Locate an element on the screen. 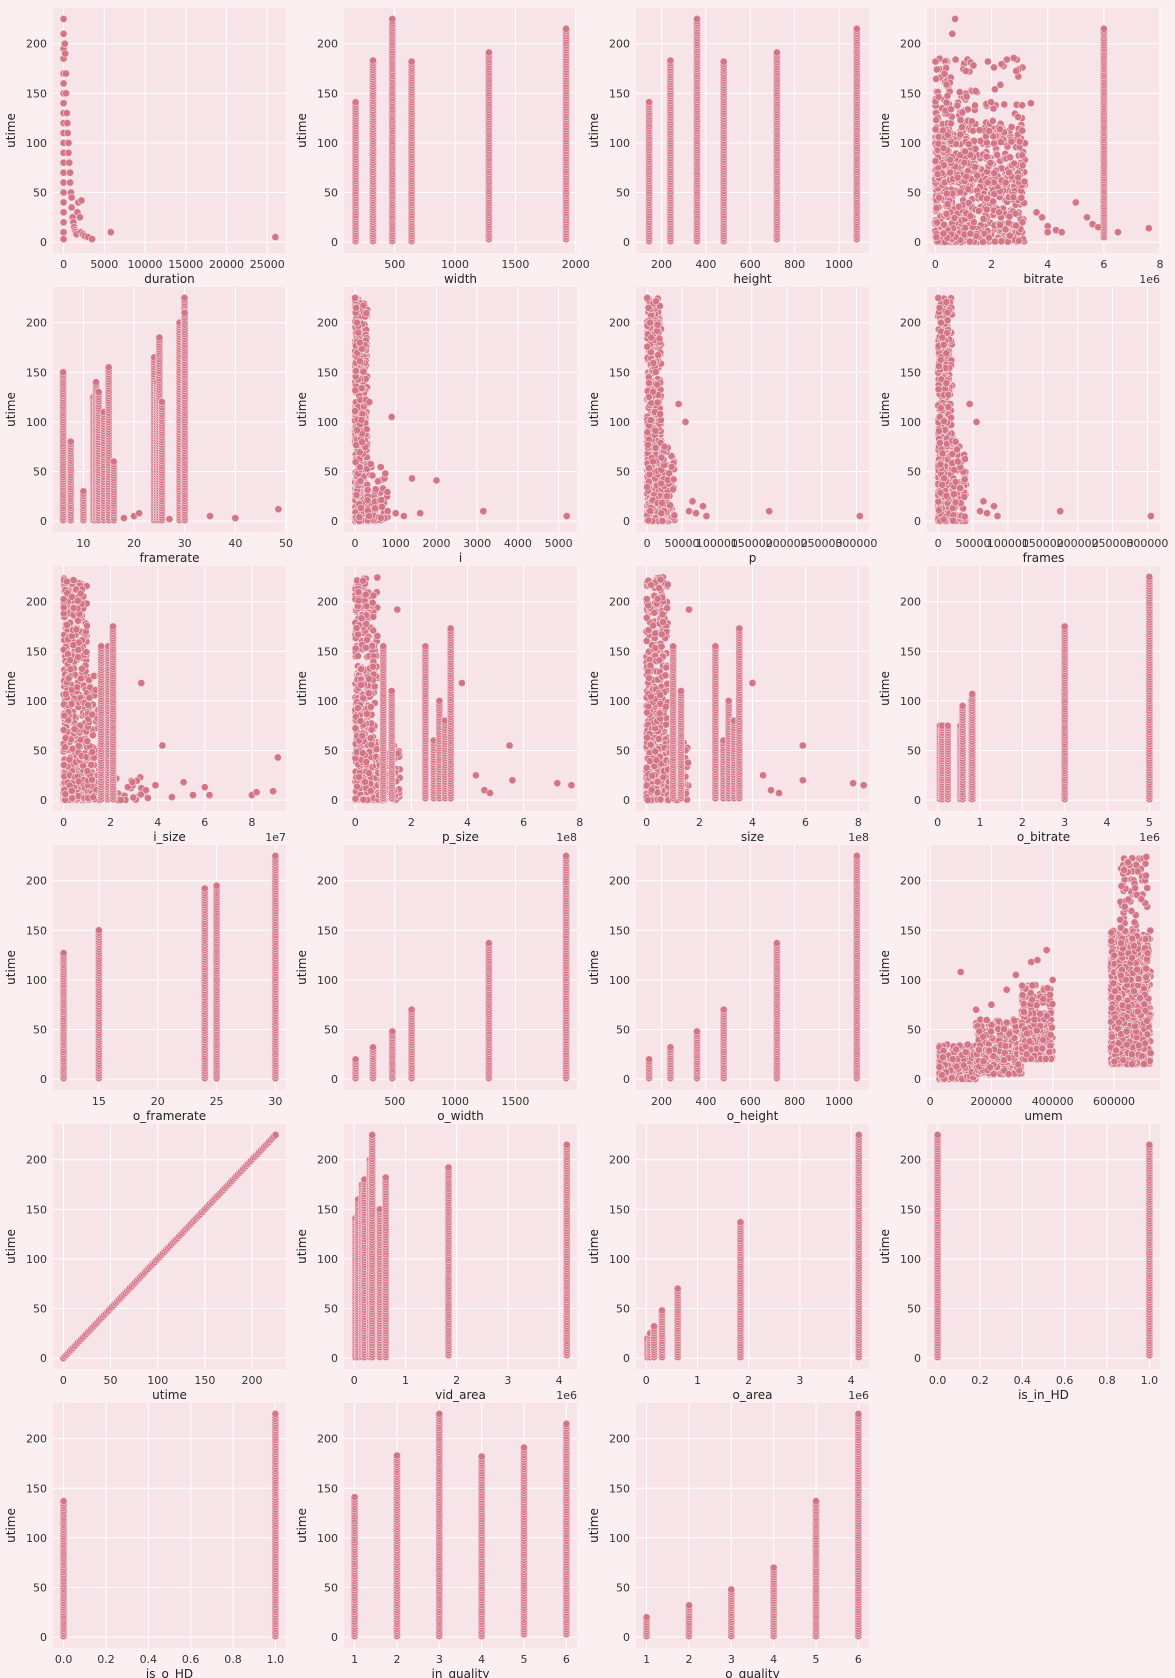 The image size is (1175, 1678). y-tick-label: 0 is located at coordinates (626, 242).